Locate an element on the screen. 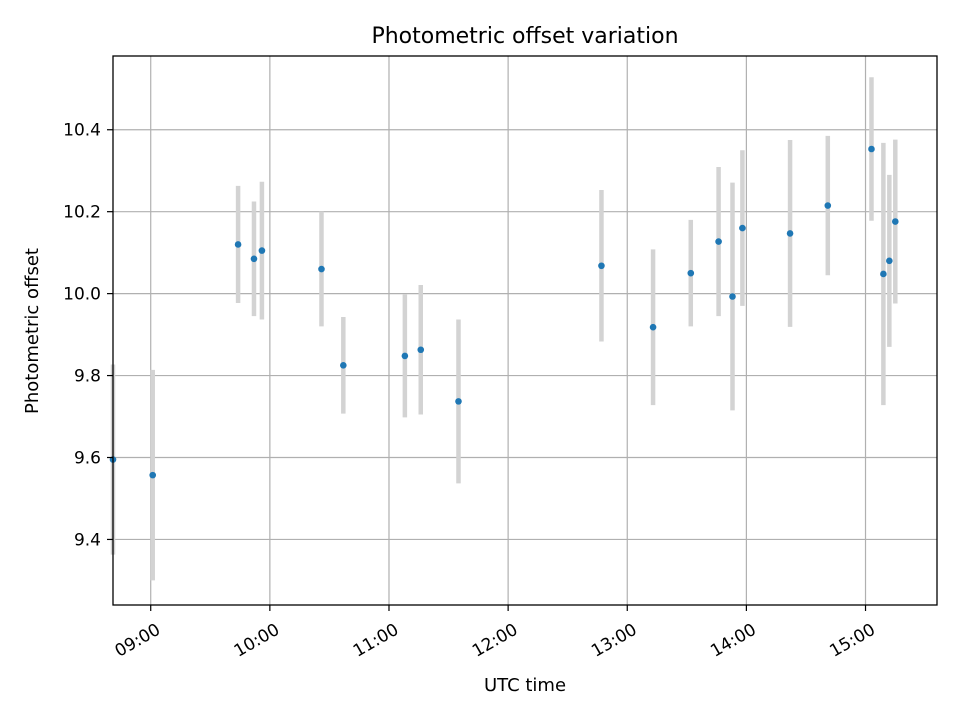  x-tick-label: 14:00 is located at coordinates (733, 641).